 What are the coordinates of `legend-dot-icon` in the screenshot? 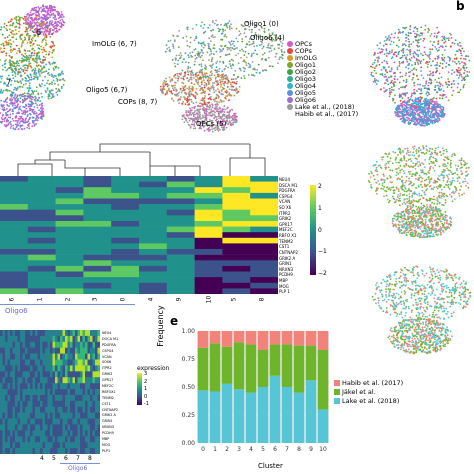 It's located at (290, 78).